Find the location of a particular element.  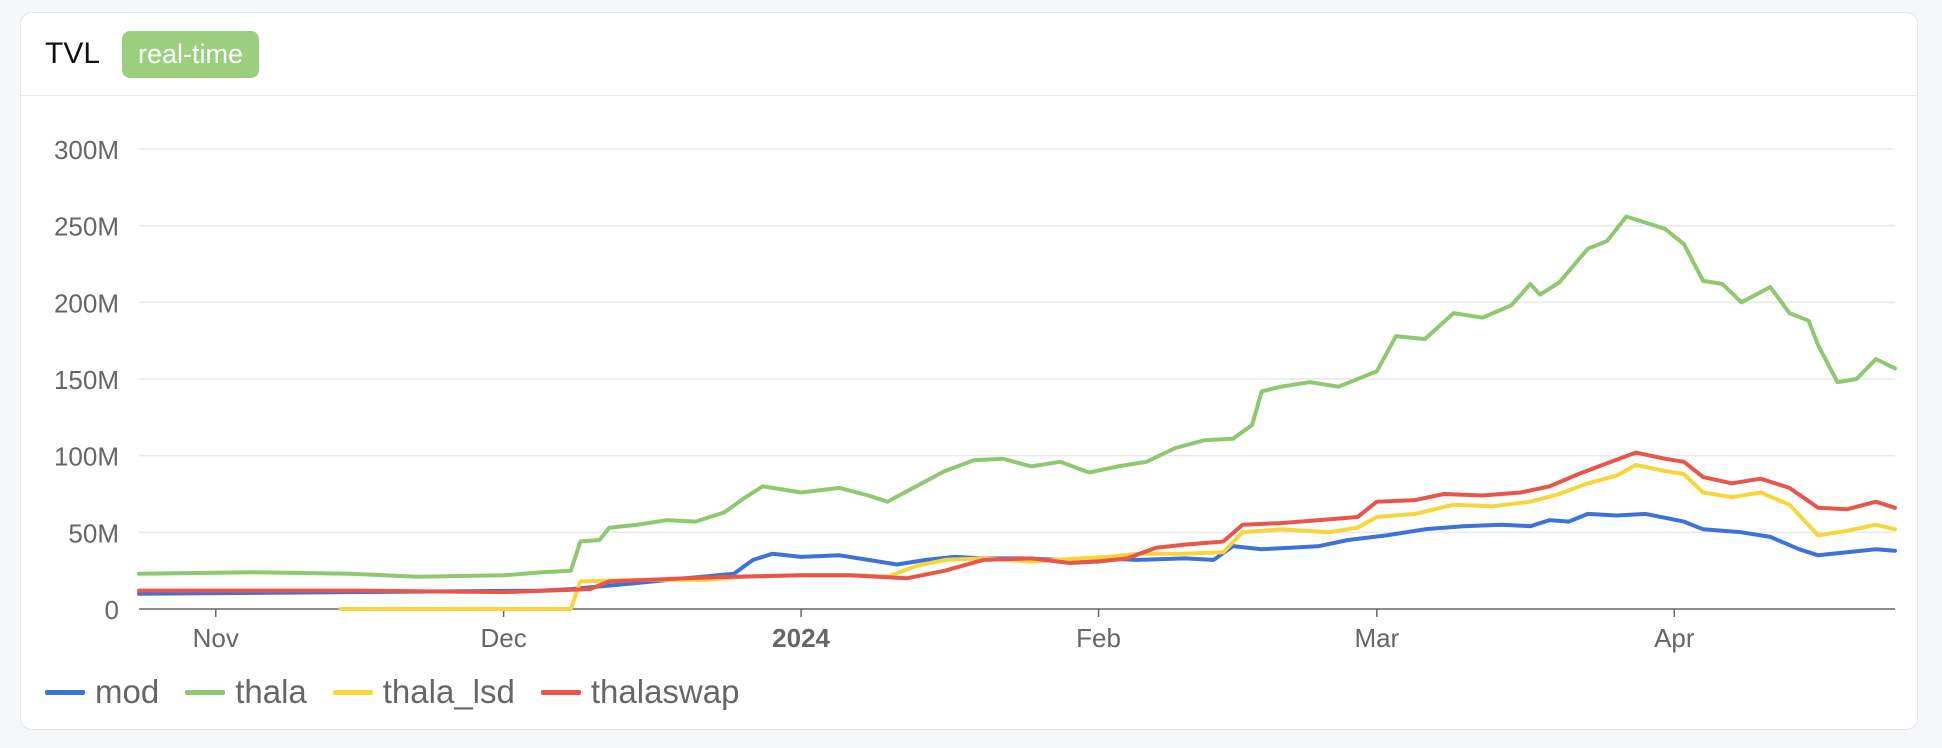

legend-item-mod: mod is located at coordinates (102, 692).